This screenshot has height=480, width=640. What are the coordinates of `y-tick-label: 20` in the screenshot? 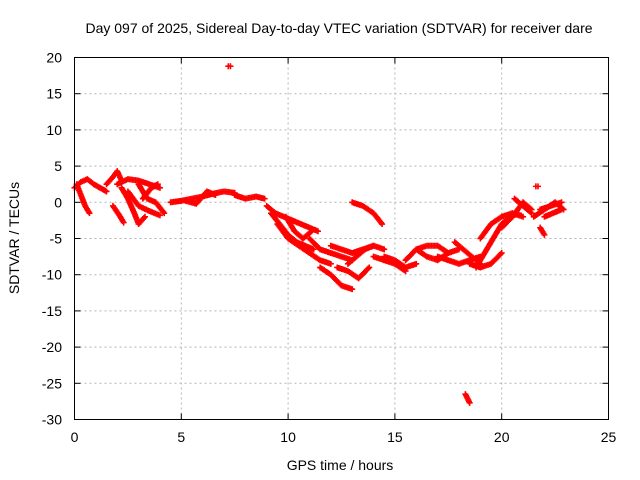 It's located at (54, 58).